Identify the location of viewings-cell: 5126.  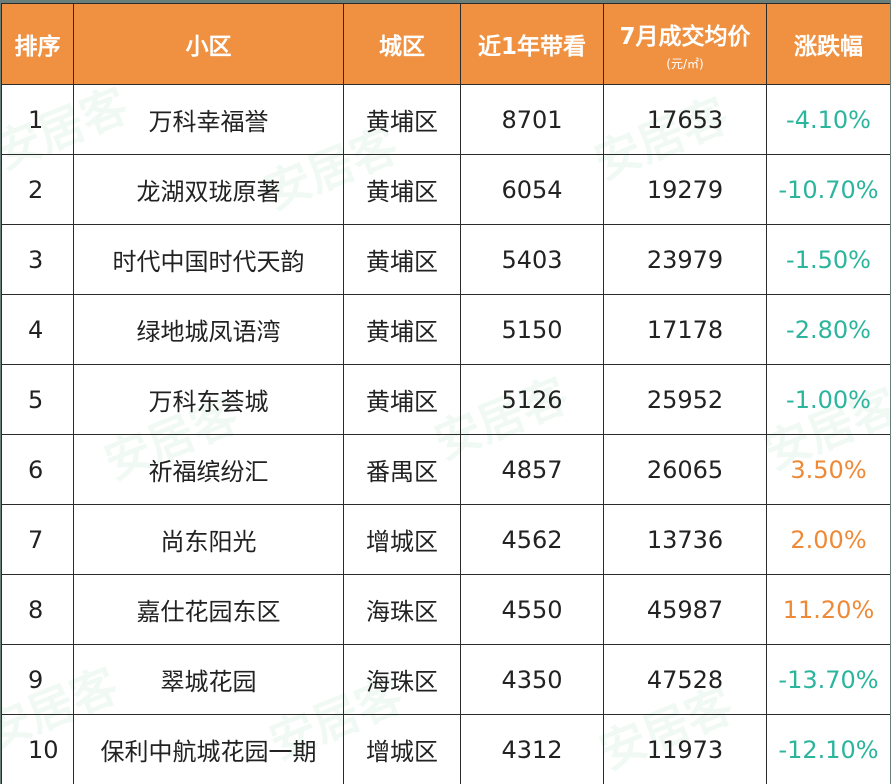
(532, 399).